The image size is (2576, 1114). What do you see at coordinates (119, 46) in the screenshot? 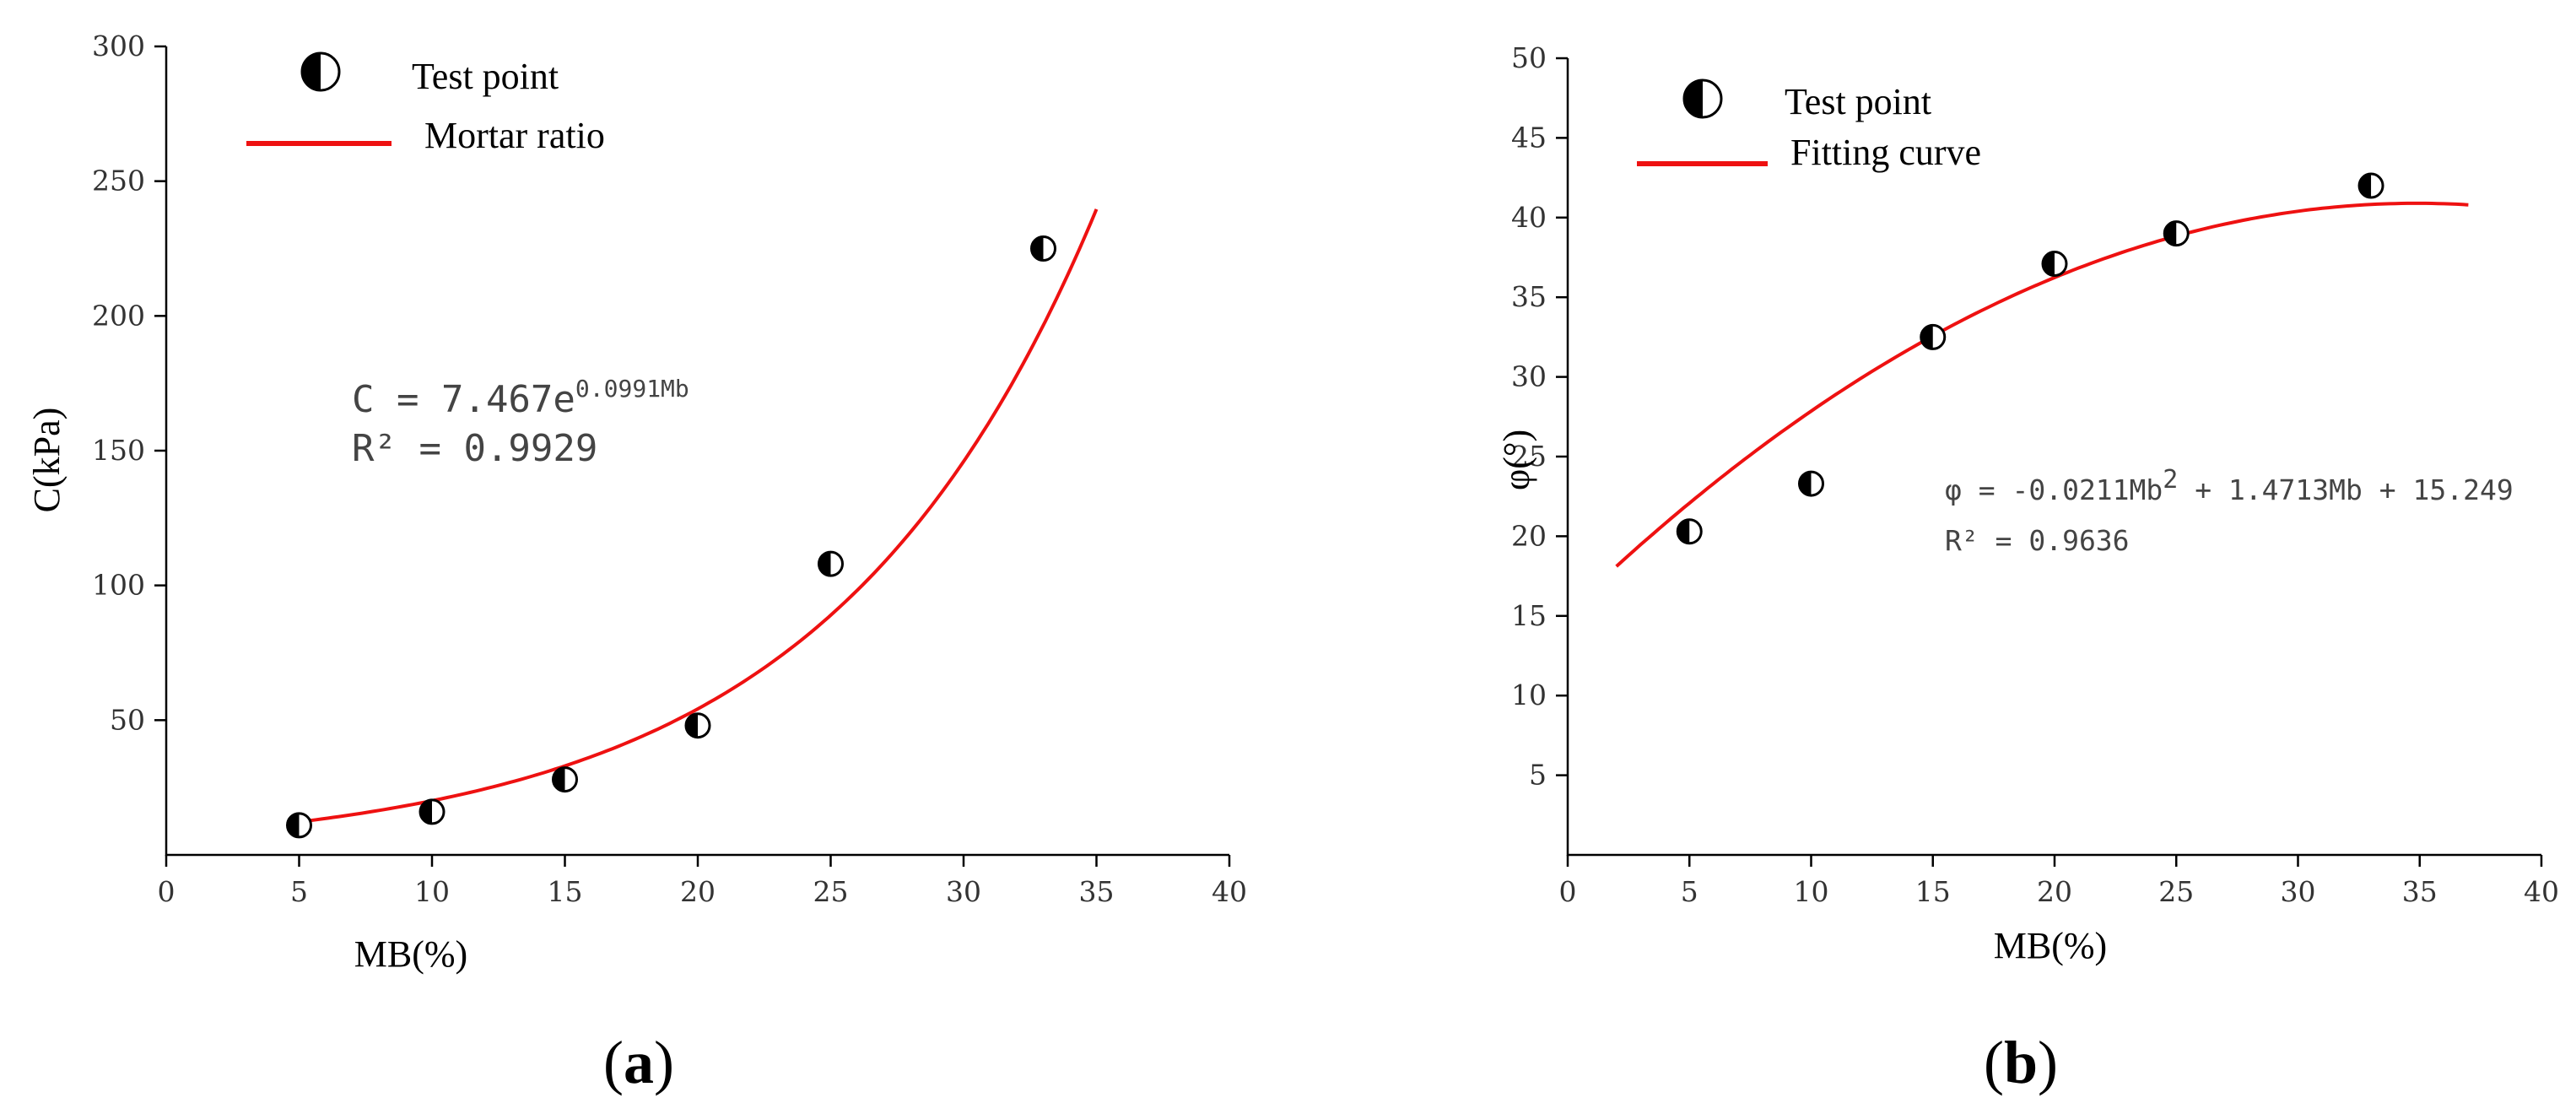
I see `y-tick-label: 300` at bounding box center [119, 46].